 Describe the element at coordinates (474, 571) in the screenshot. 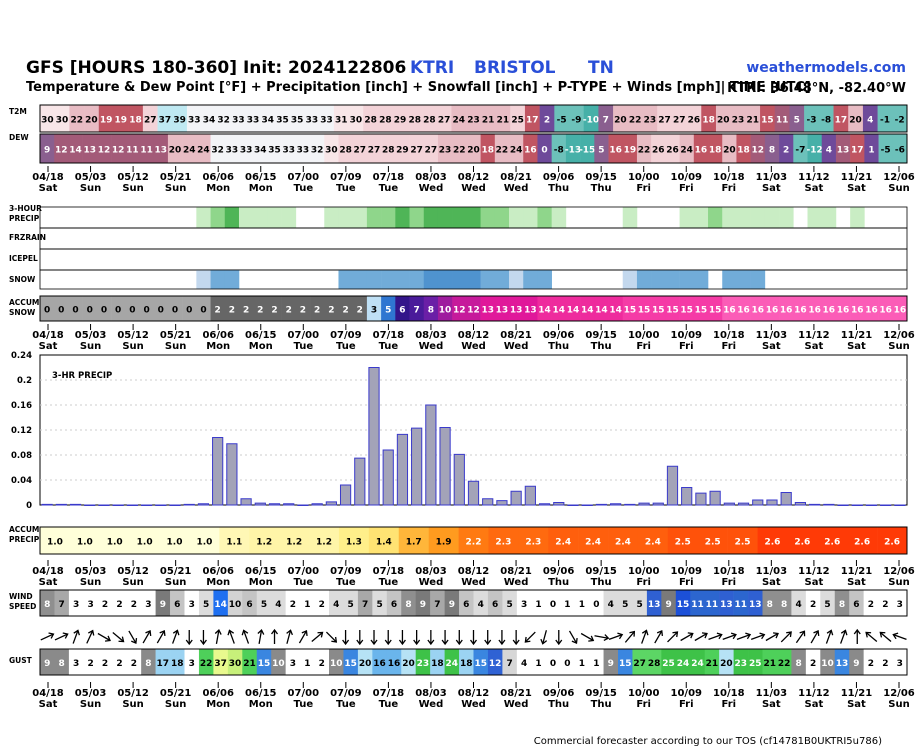

I see `axis-3-date: 08/12` at that location.